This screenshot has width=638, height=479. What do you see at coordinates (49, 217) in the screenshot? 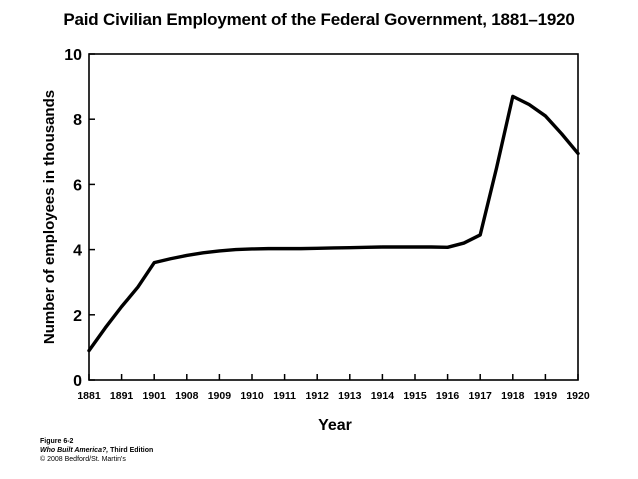
I see `y-axis-label: Number of employees in thousands` at bounding box center [49, 217].